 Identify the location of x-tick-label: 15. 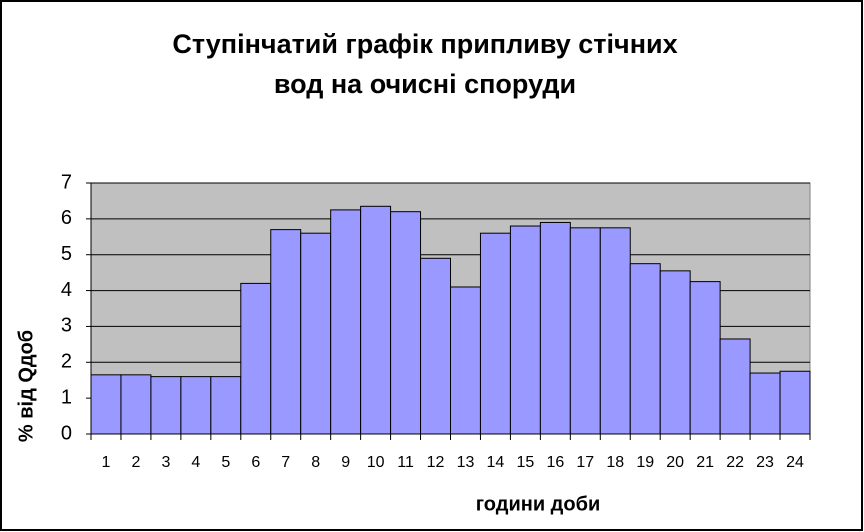
(525, 462).